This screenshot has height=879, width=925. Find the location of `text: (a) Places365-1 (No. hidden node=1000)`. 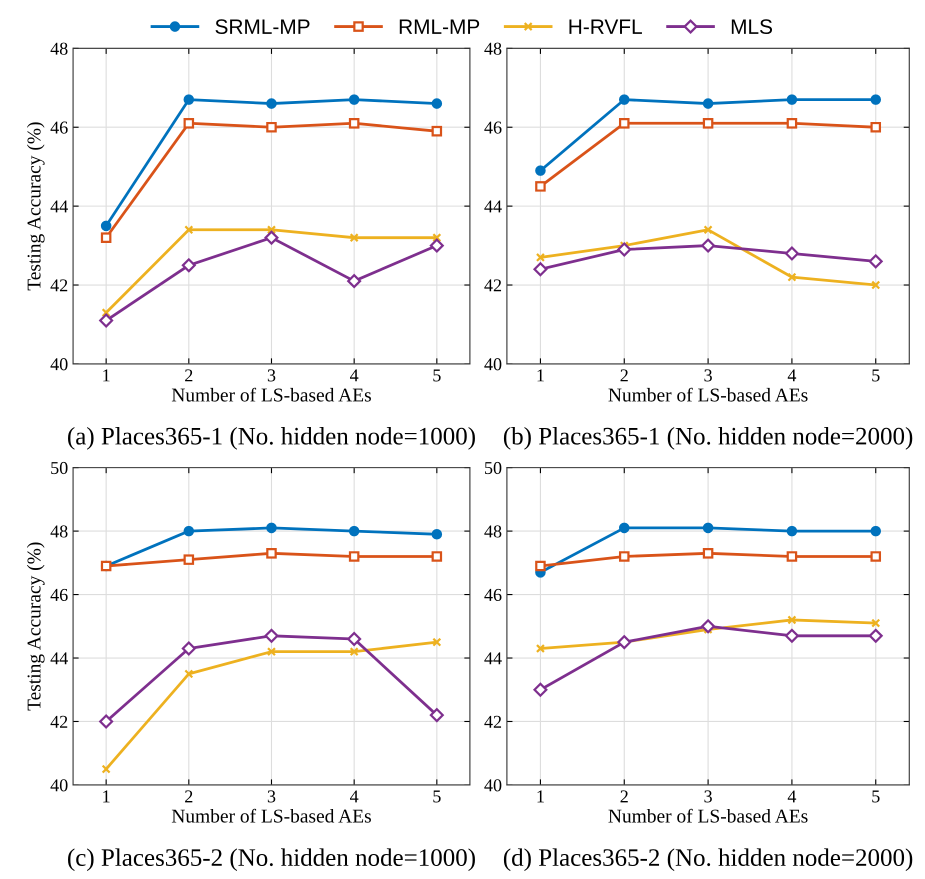

text: (a) Places365-1 (No. hidden node=1000) is located at coordinates (271, 438).